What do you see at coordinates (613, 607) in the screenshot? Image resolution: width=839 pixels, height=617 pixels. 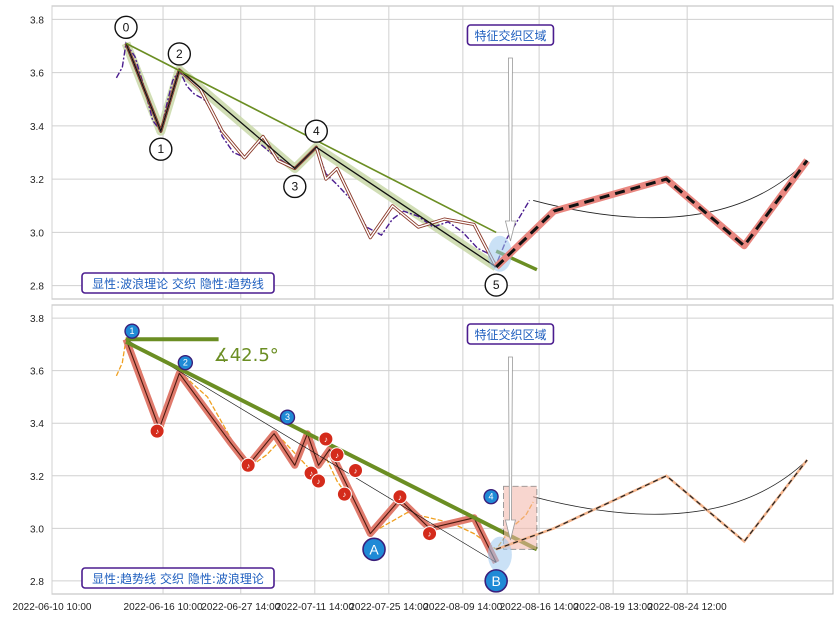 I see `x-tick-label: 2022-08-19 13:00` at bounding box center [613, 607].